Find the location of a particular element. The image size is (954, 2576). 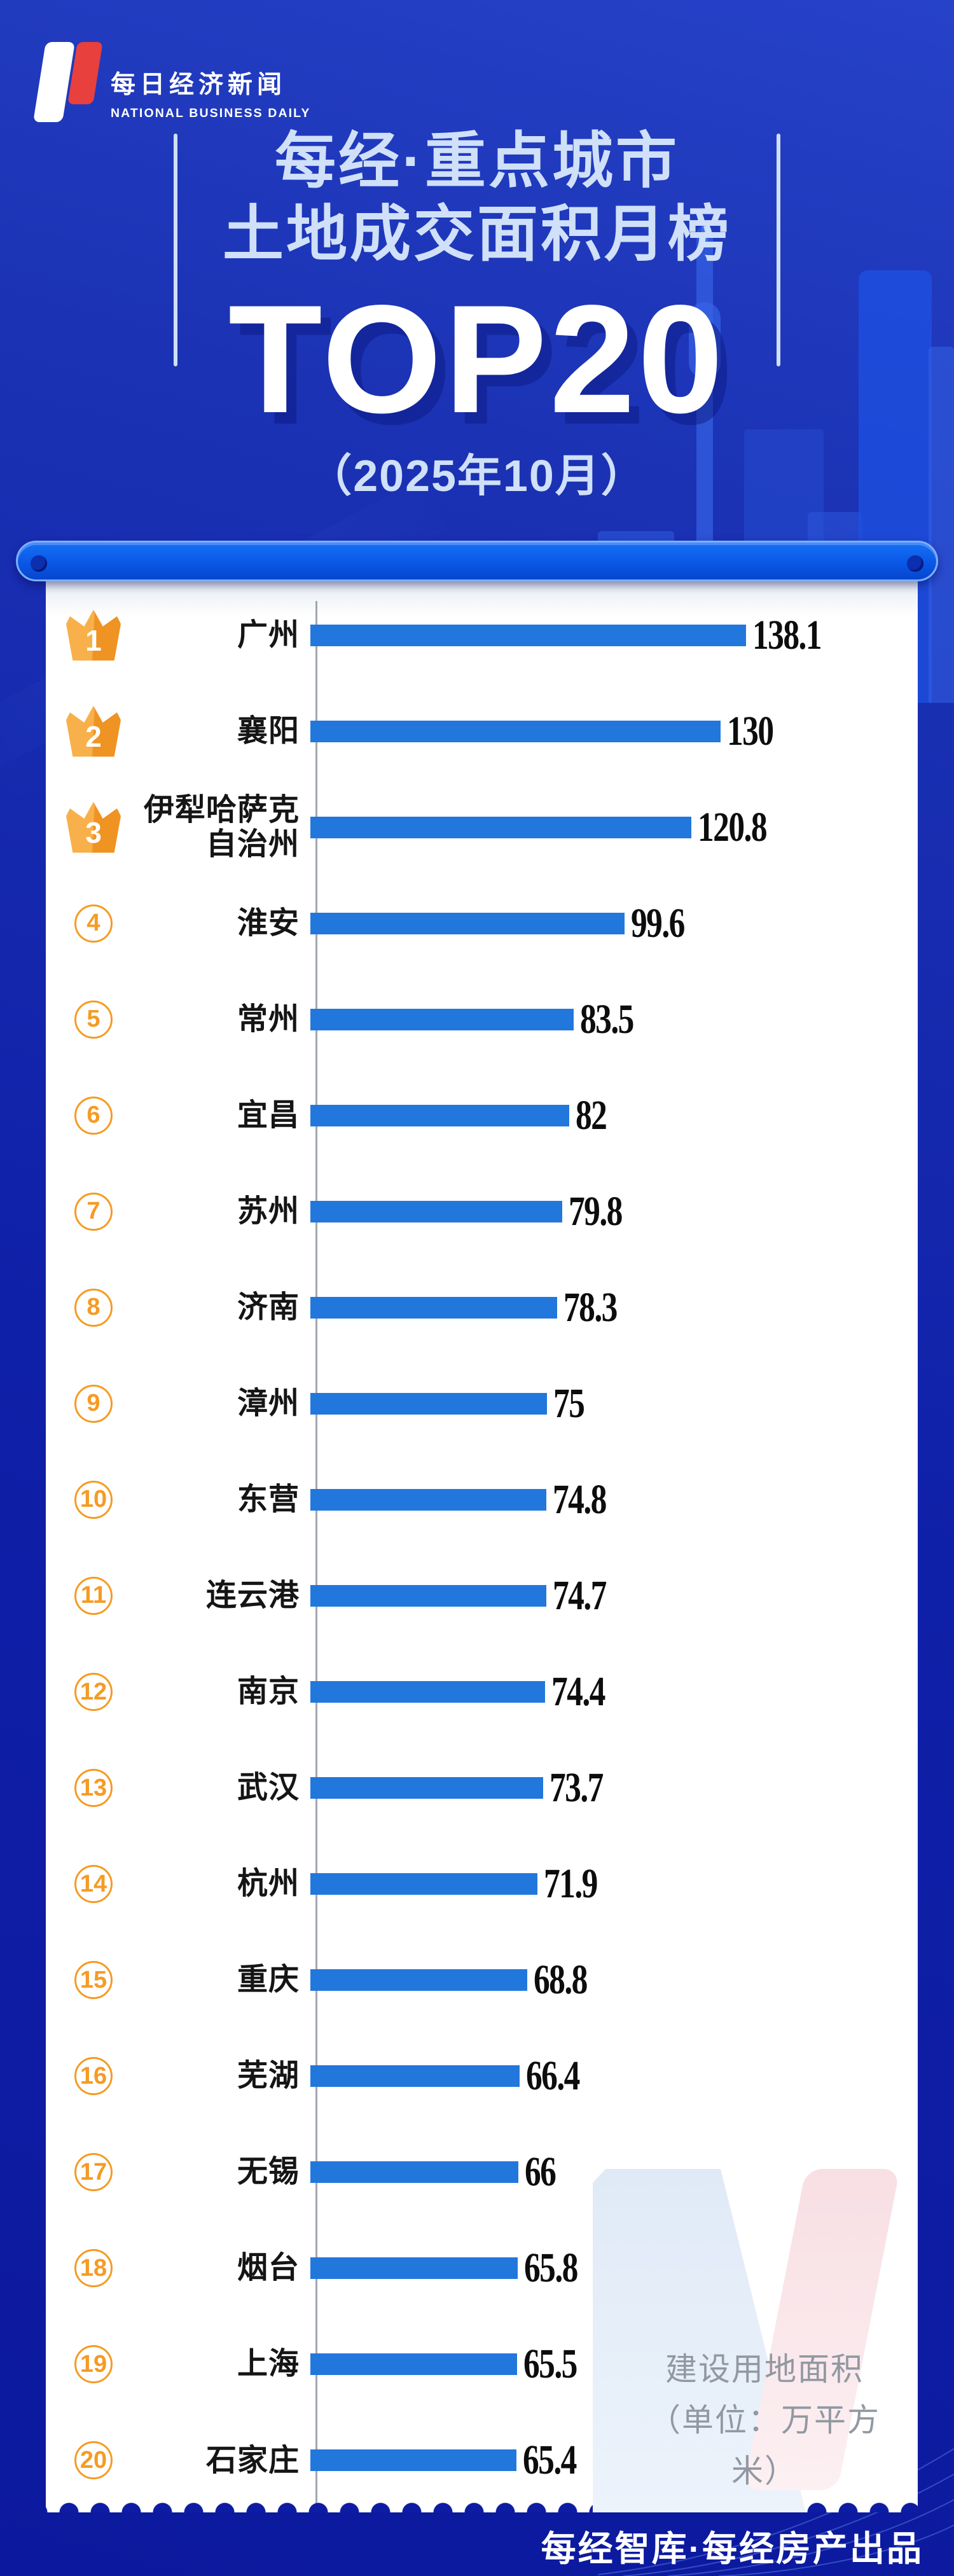

circle-rank-badge: 9 is located at coordinates (94, 1403).